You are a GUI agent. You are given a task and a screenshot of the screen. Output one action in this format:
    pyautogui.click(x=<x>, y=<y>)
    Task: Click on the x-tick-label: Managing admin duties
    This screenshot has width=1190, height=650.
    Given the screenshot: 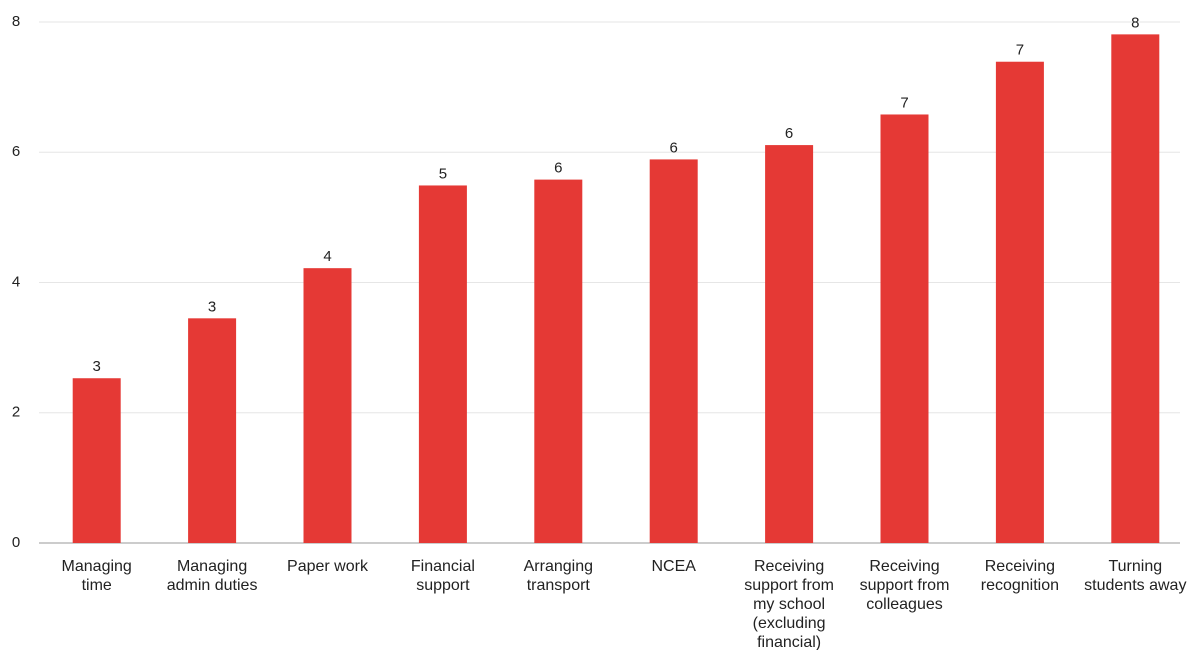 What is the action you would take?
    pyautogui.click(x=212, y=576)
    